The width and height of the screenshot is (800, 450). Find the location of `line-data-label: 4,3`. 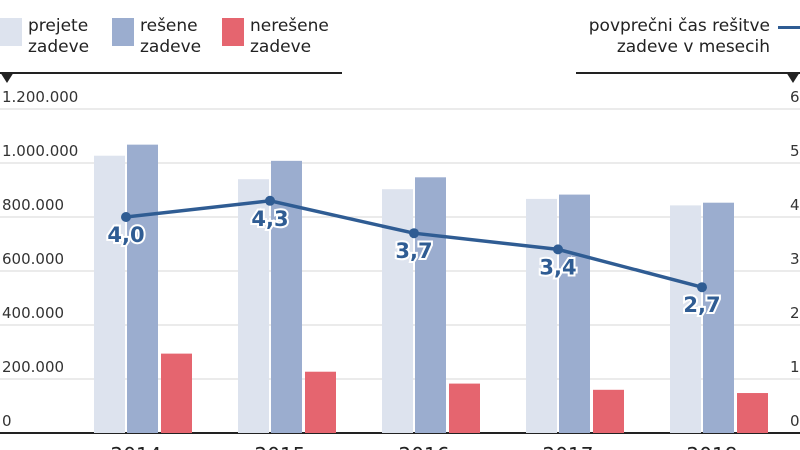

line-data-label: 4,3 is located at coordinates (269, 219).